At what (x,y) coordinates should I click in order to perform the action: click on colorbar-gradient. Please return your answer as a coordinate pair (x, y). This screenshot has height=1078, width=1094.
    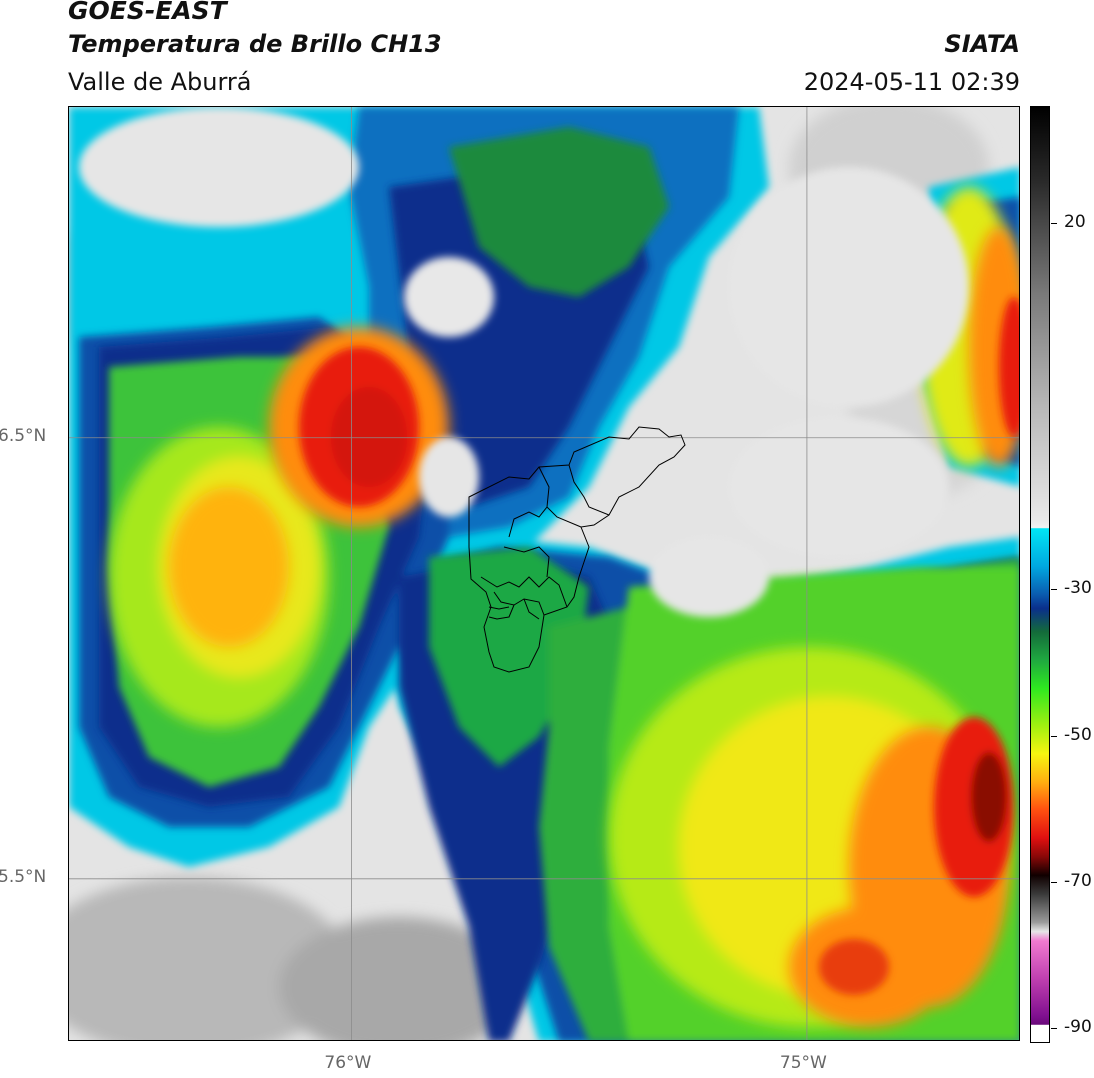
    Looking at the image, I should click on (1040, 574).